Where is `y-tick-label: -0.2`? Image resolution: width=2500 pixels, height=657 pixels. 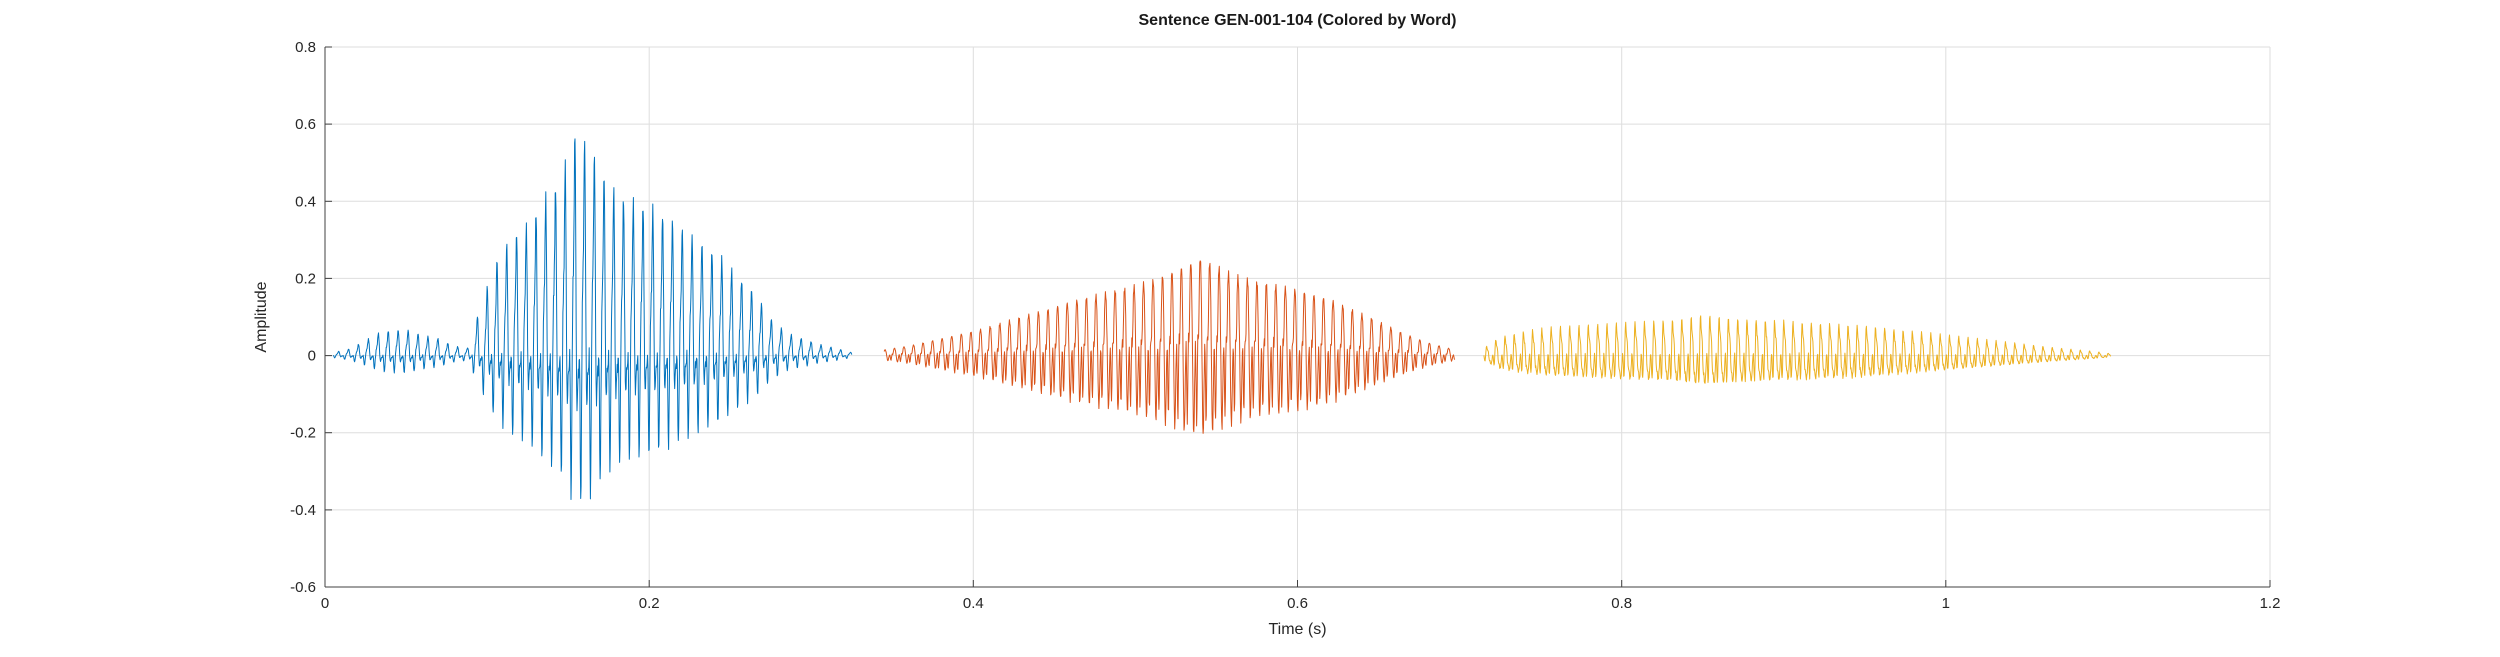 y-tick-label: -0.2 is located at coordinates (303, 433).